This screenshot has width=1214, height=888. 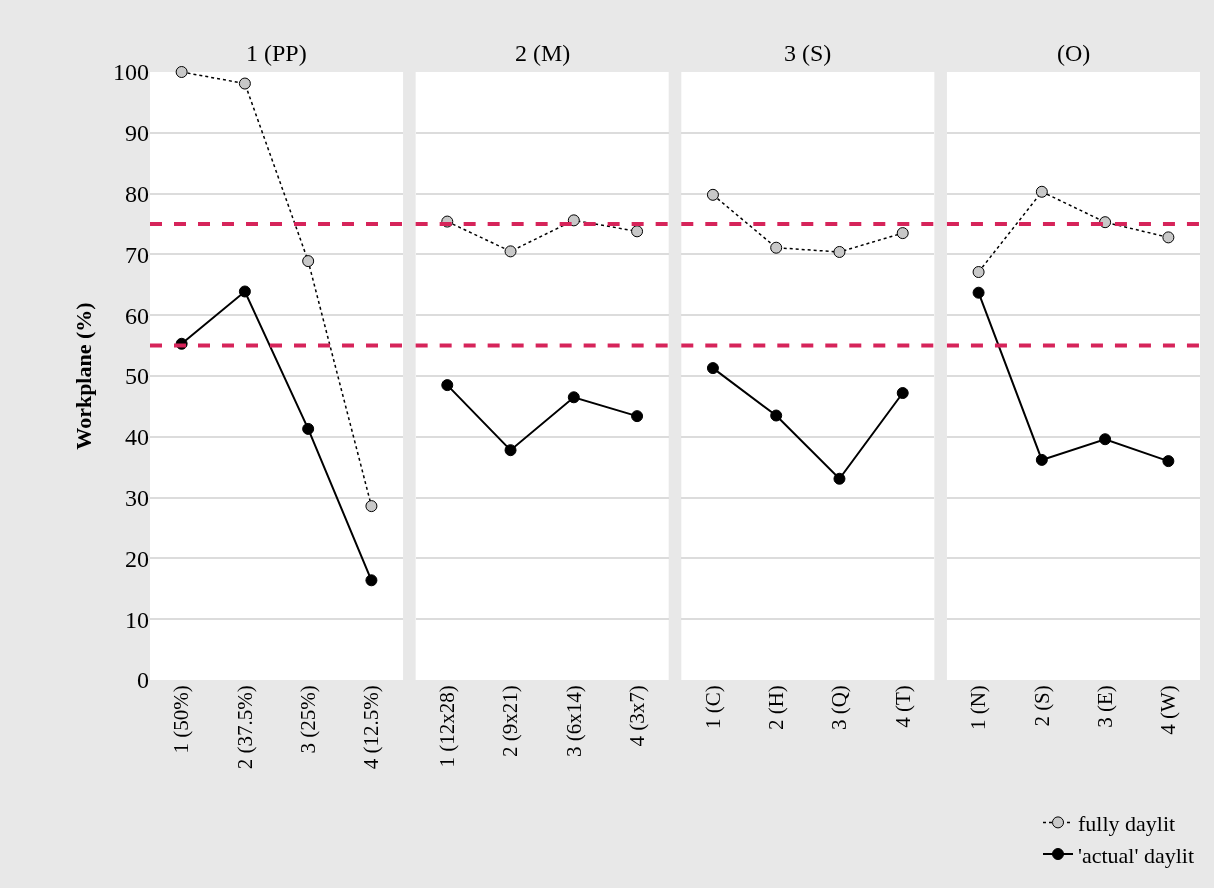 I want to click on y-tick-label: 90, so click(x=137, y=133).